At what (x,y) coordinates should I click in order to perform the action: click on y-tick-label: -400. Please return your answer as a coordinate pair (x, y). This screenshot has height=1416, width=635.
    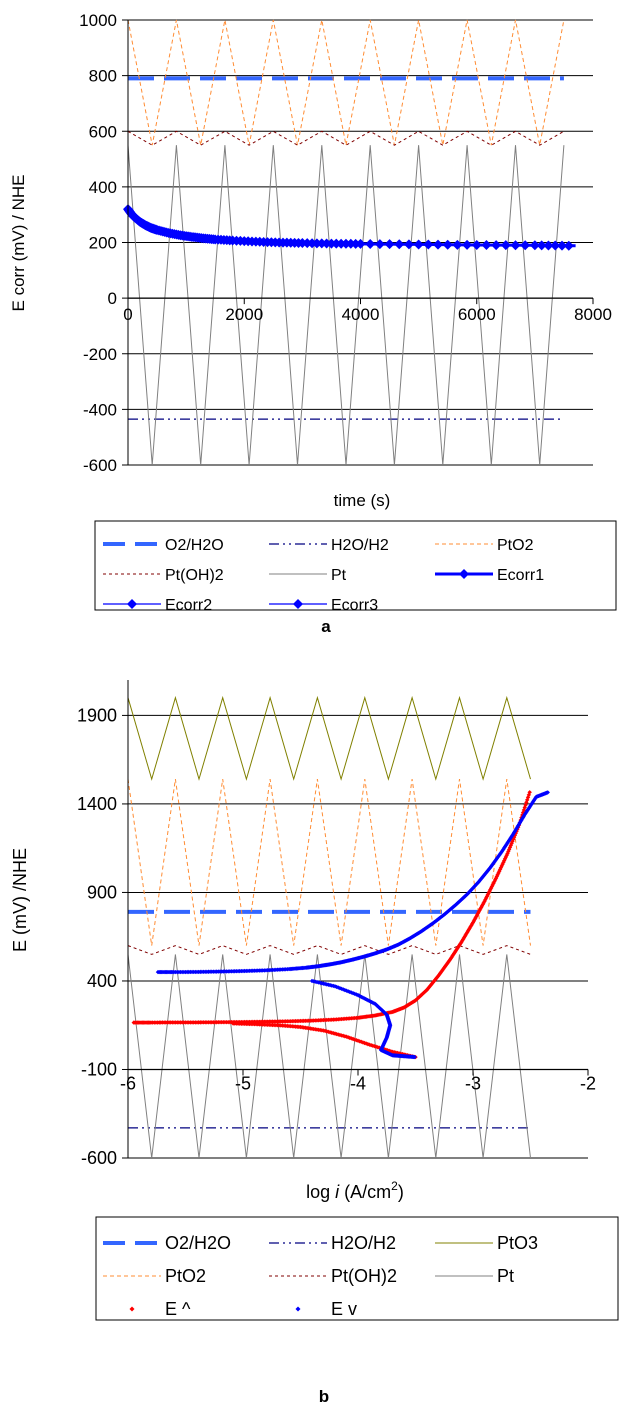
    Looking at the image, I should click on (100, 409).